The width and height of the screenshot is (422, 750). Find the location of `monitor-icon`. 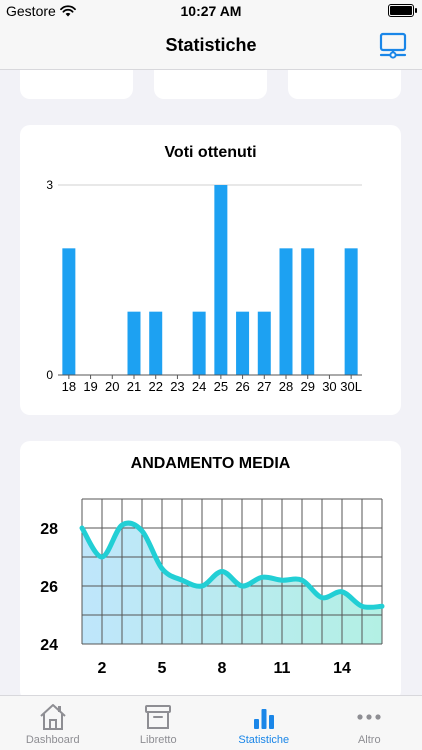

monitor-icon is located at coordinates (393, 46).